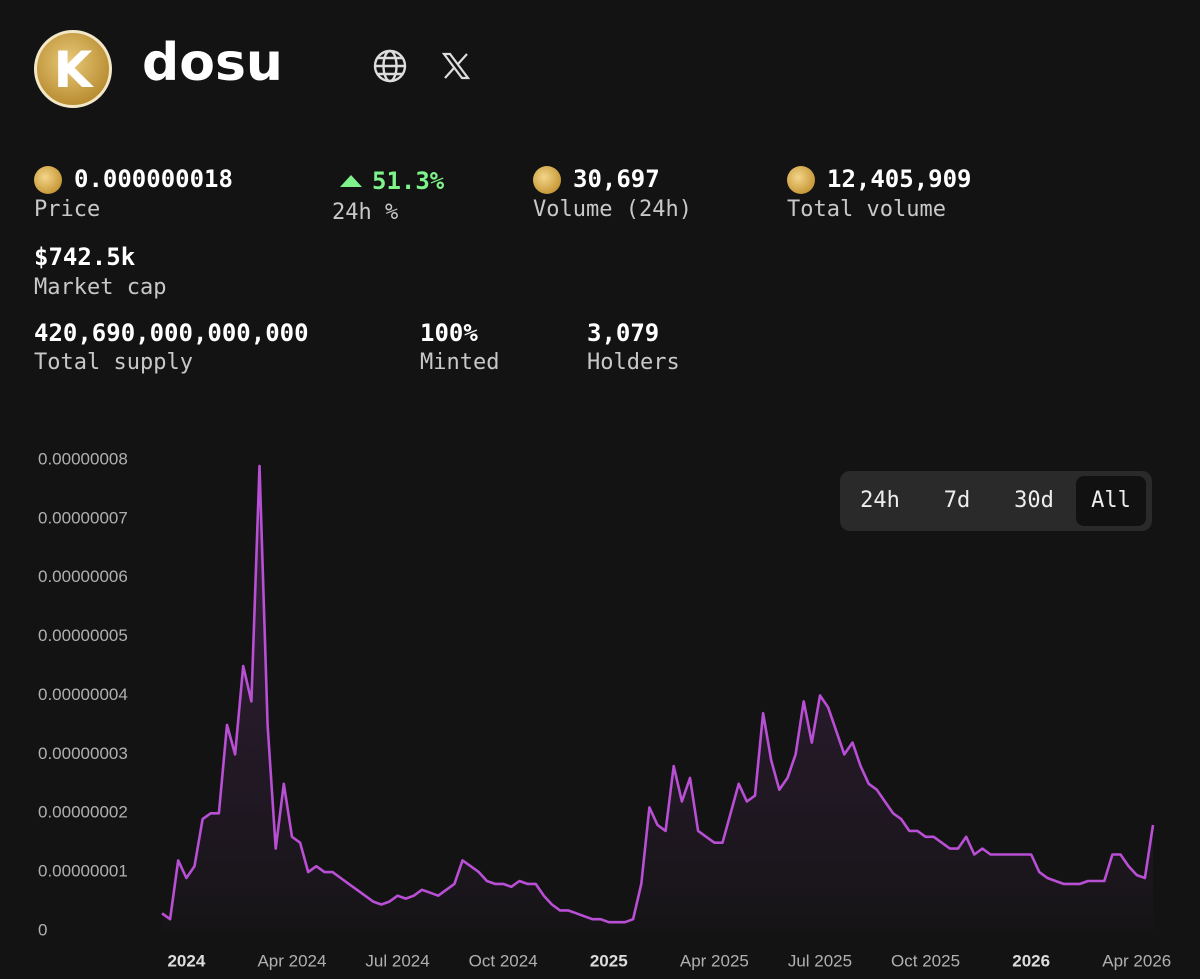  I want to click on timeframe-button: All, so click(1111, 501).